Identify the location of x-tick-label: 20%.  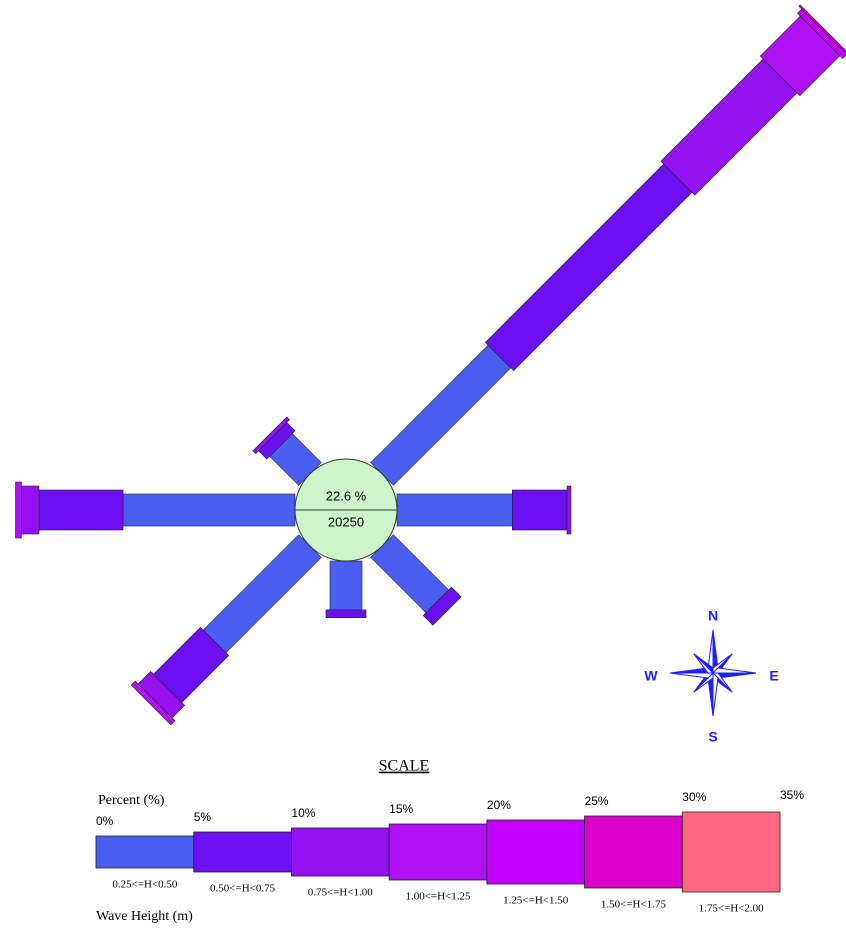
(499, 805).